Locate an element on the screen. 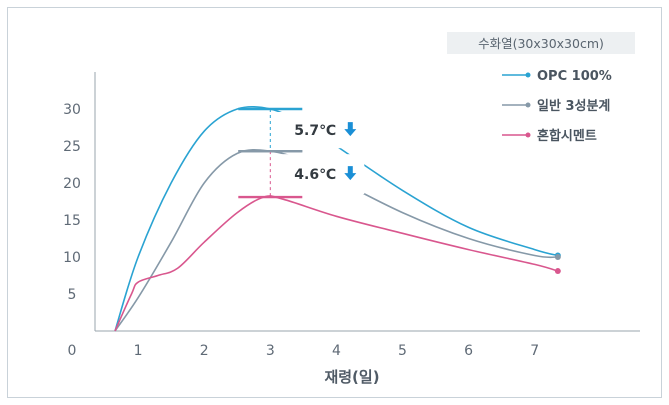  y-tick-label: 10 is located at coordinates (72, 258).